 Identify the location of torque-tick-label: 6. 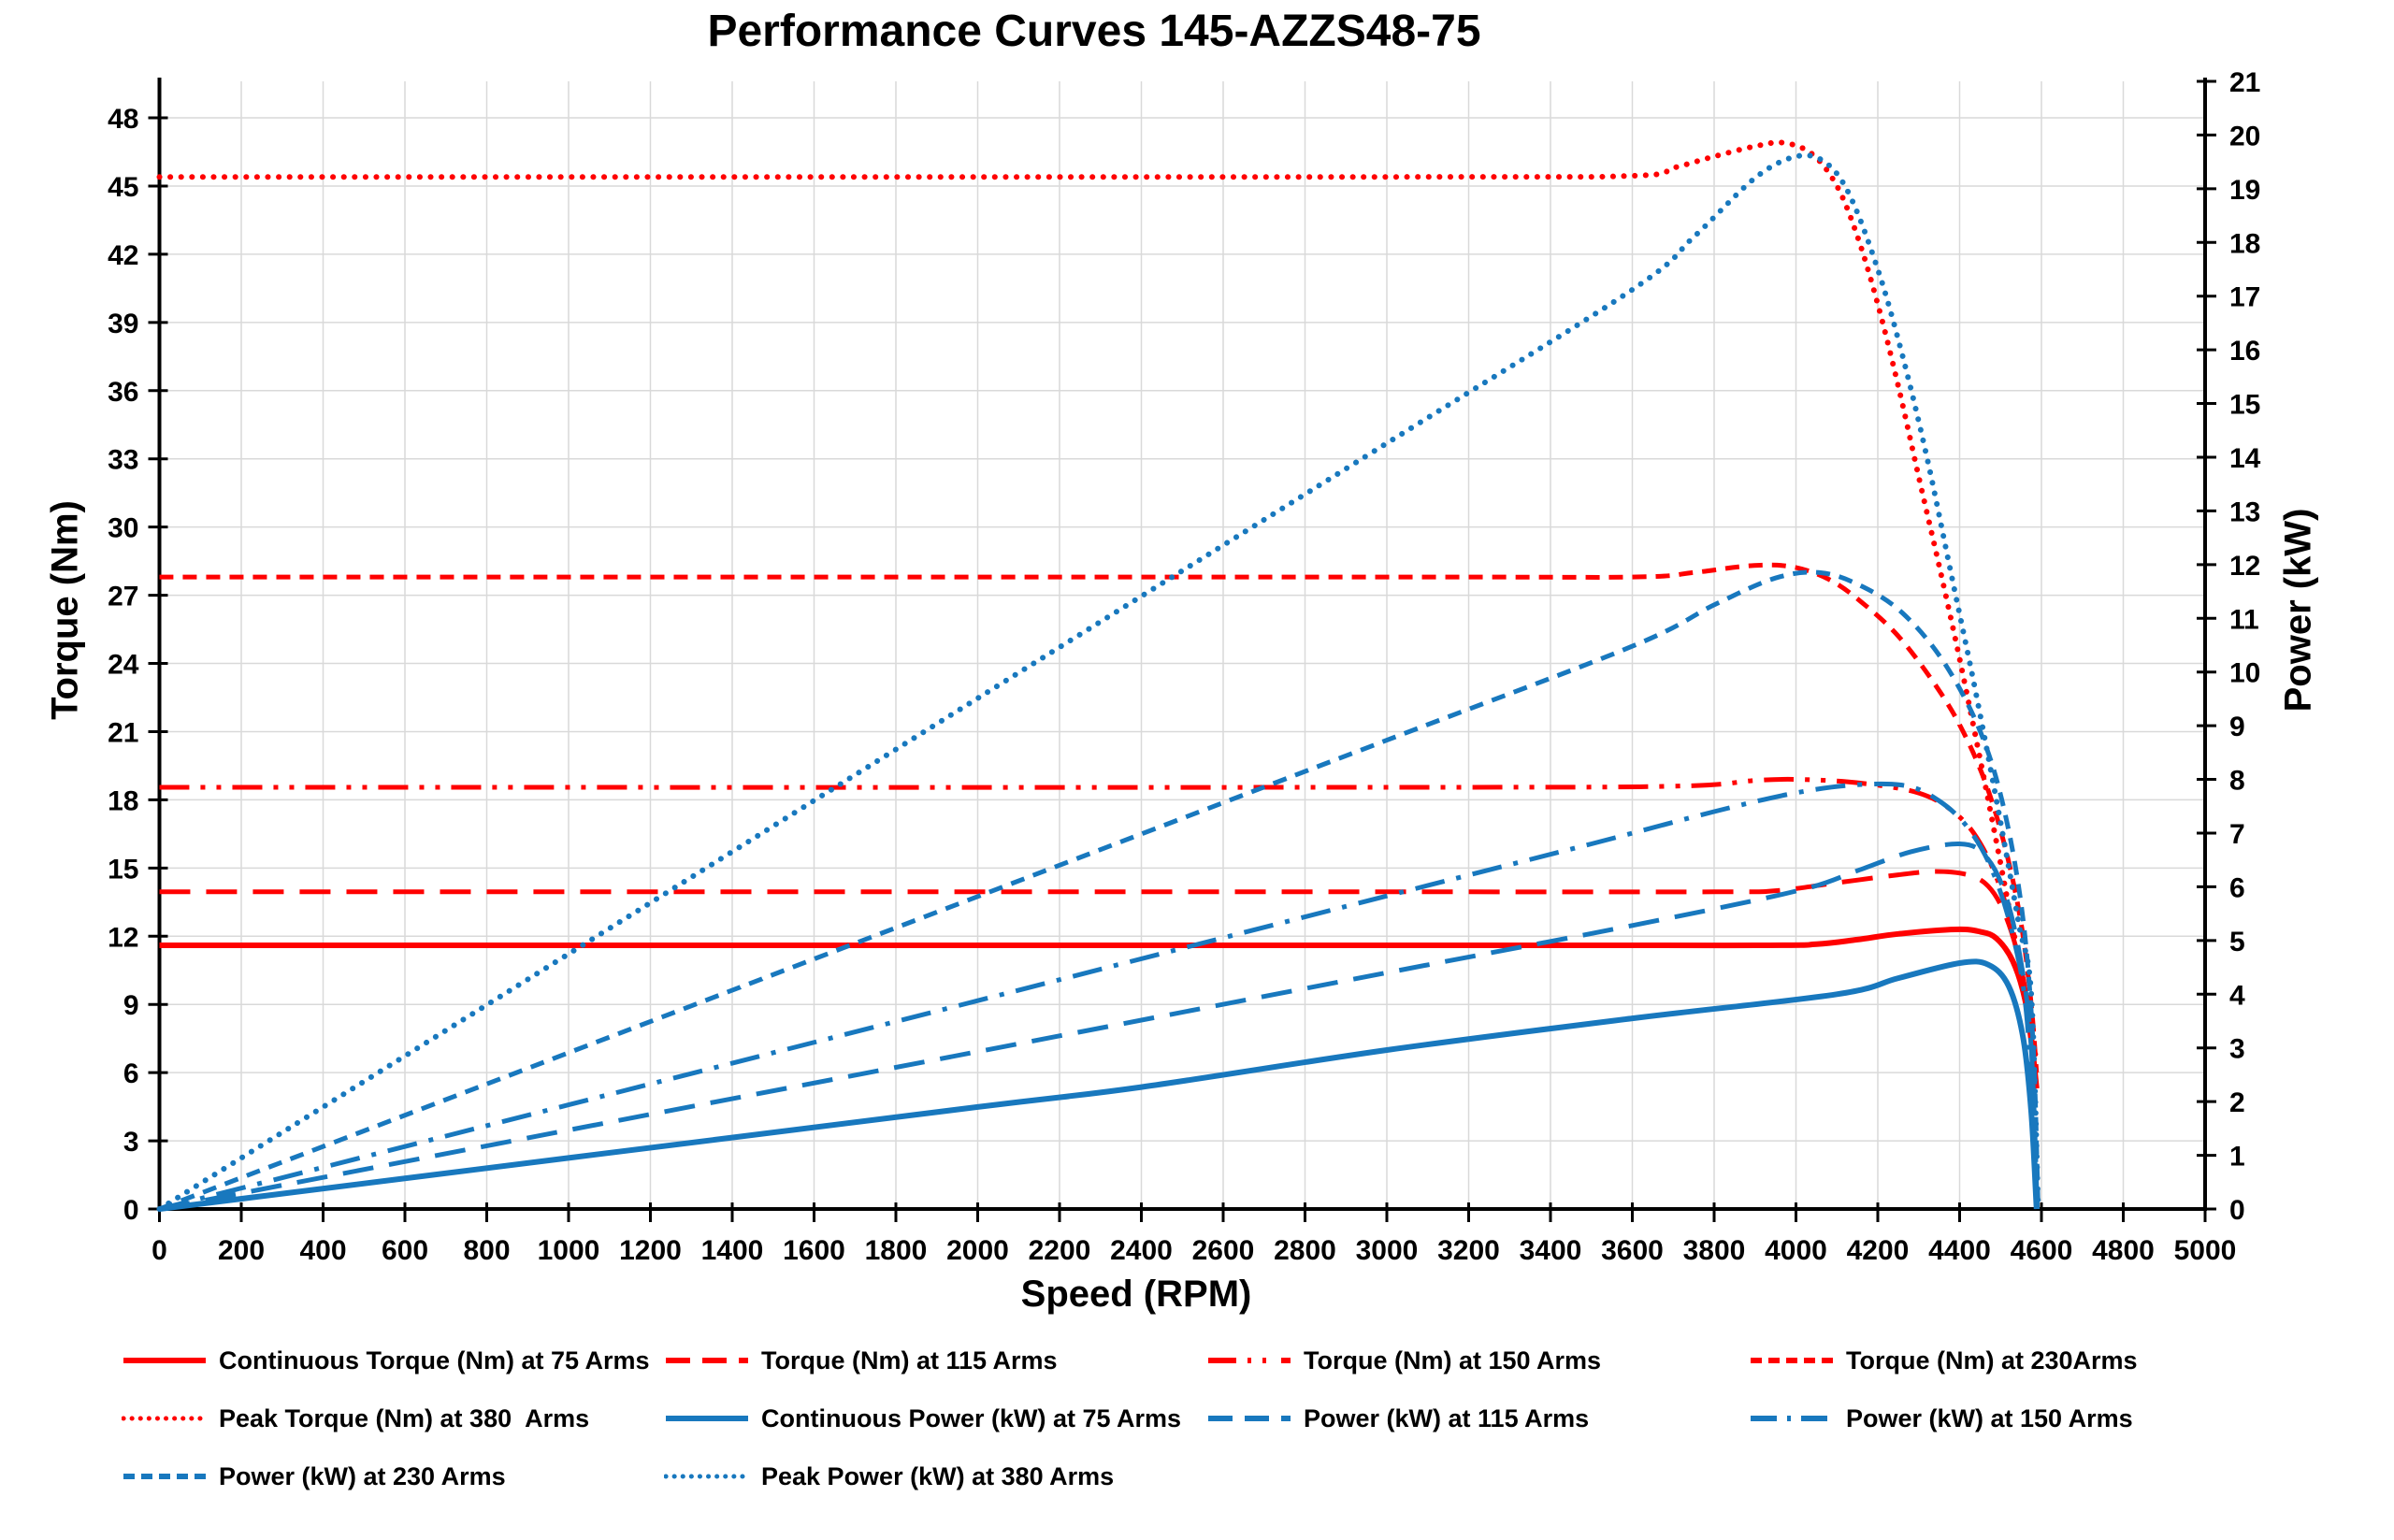
(131, 1073).